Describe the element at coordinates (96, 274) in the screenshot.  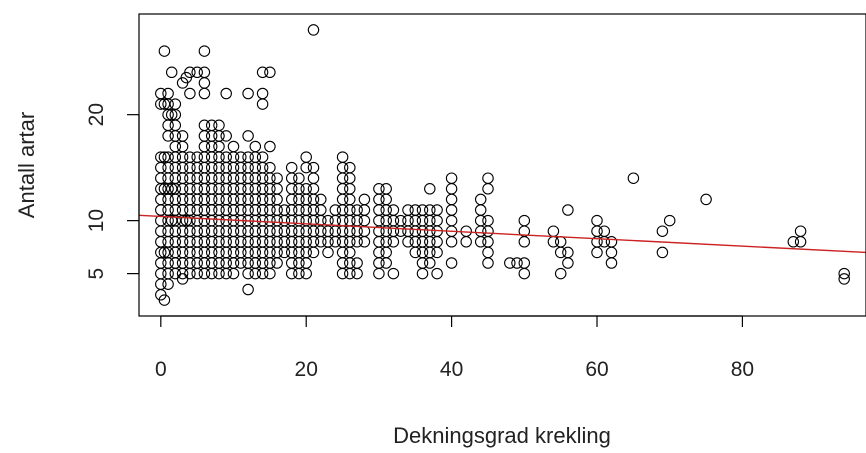
I see `y-tick-label: 5` at that location.